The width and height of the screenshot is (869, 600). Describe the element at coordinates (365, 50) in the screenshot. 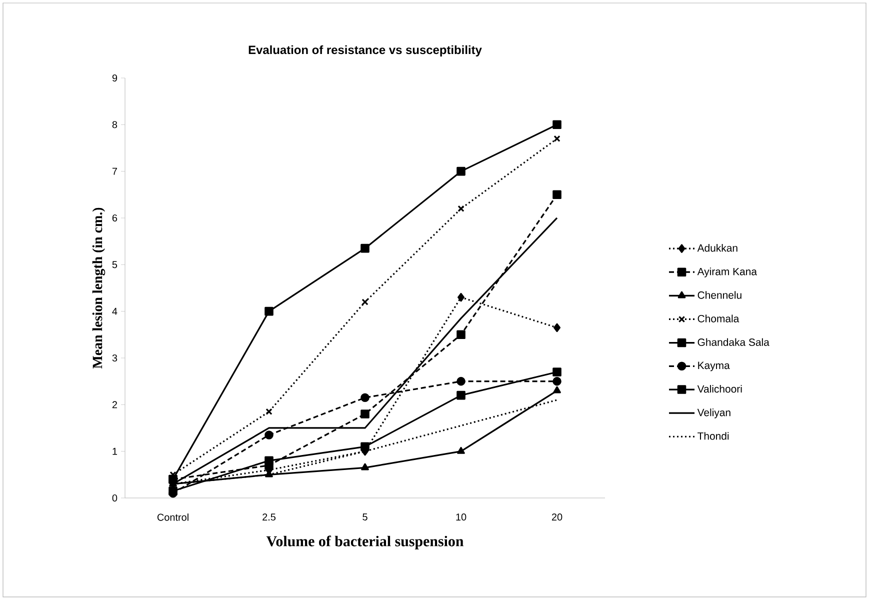

I see `chart-title: Evaluation of resistance vs susceptibility` at that location.